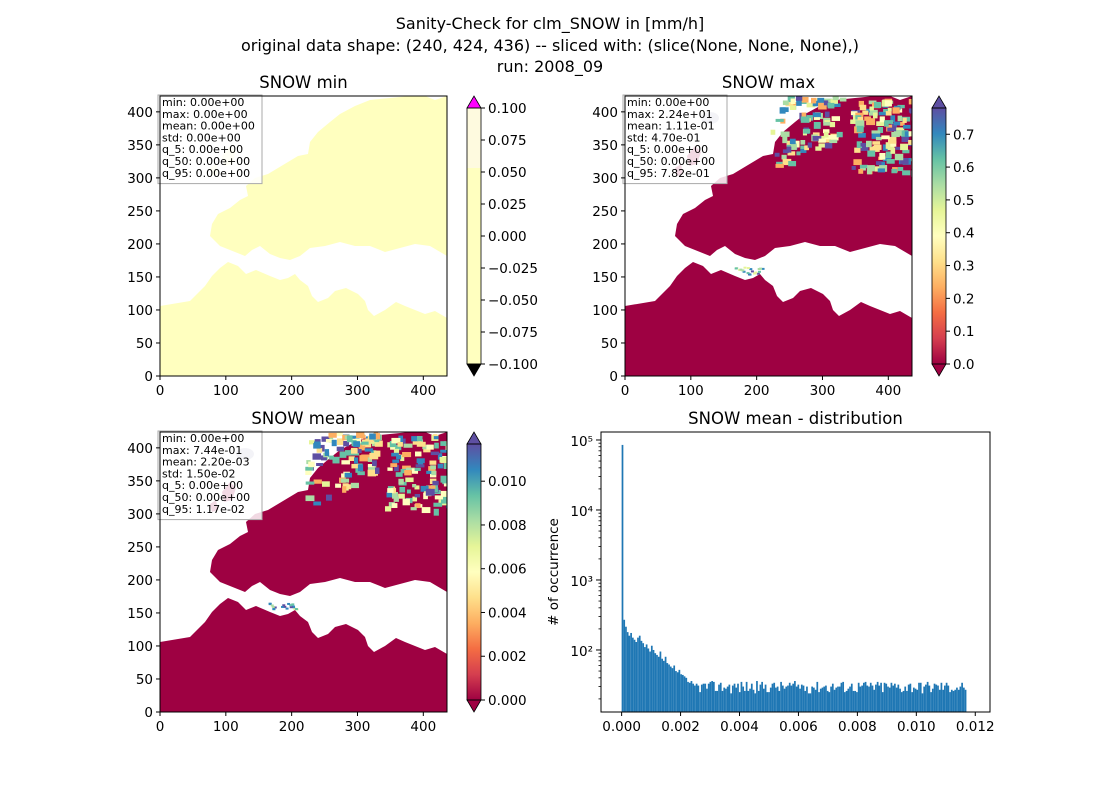 Image resolution: width=1100 pixels, height=800 pixels. Describe the element at coordinates (975, 727) in the screenshot. I see `x-tick-label: 0.012` at that location.